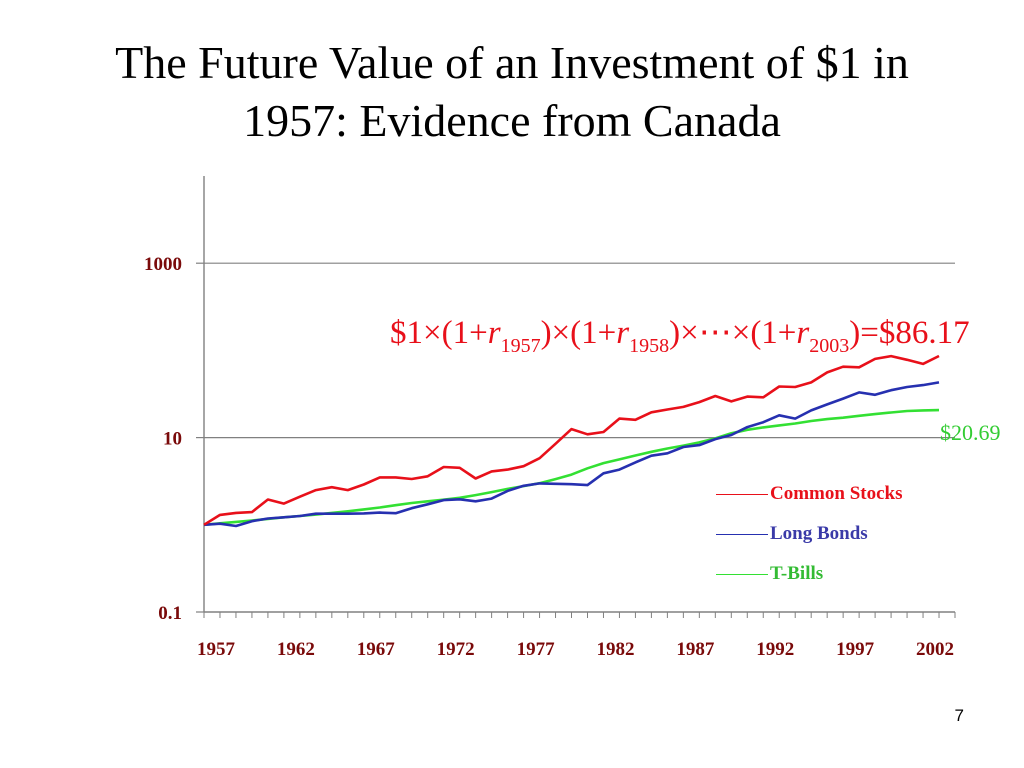 Image resolution: width=1024 pixels, height=768 pixels. Describe the element at coordinates (216, 649) in the screenshot. I see `x-tick-label: 1957` at that location.